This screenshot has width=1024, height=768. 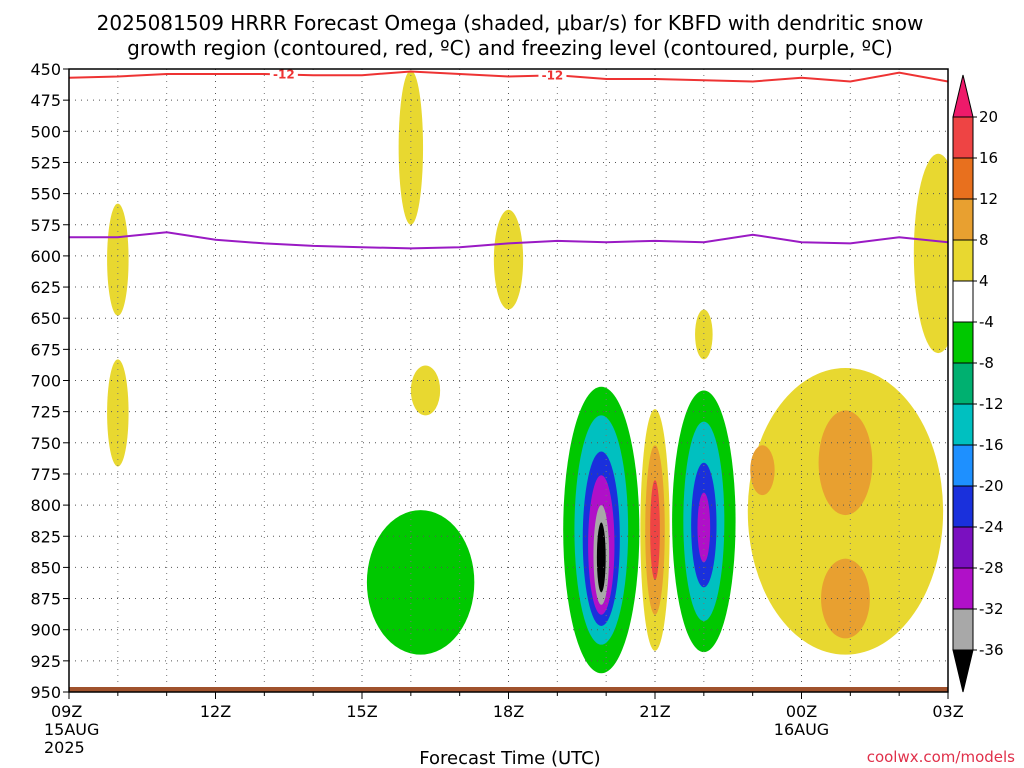 What do you see at coordinates (947, 711) in the screenshot?
I see `x-tick-label-03Z: 03Z` at bounding box center [947, 711].